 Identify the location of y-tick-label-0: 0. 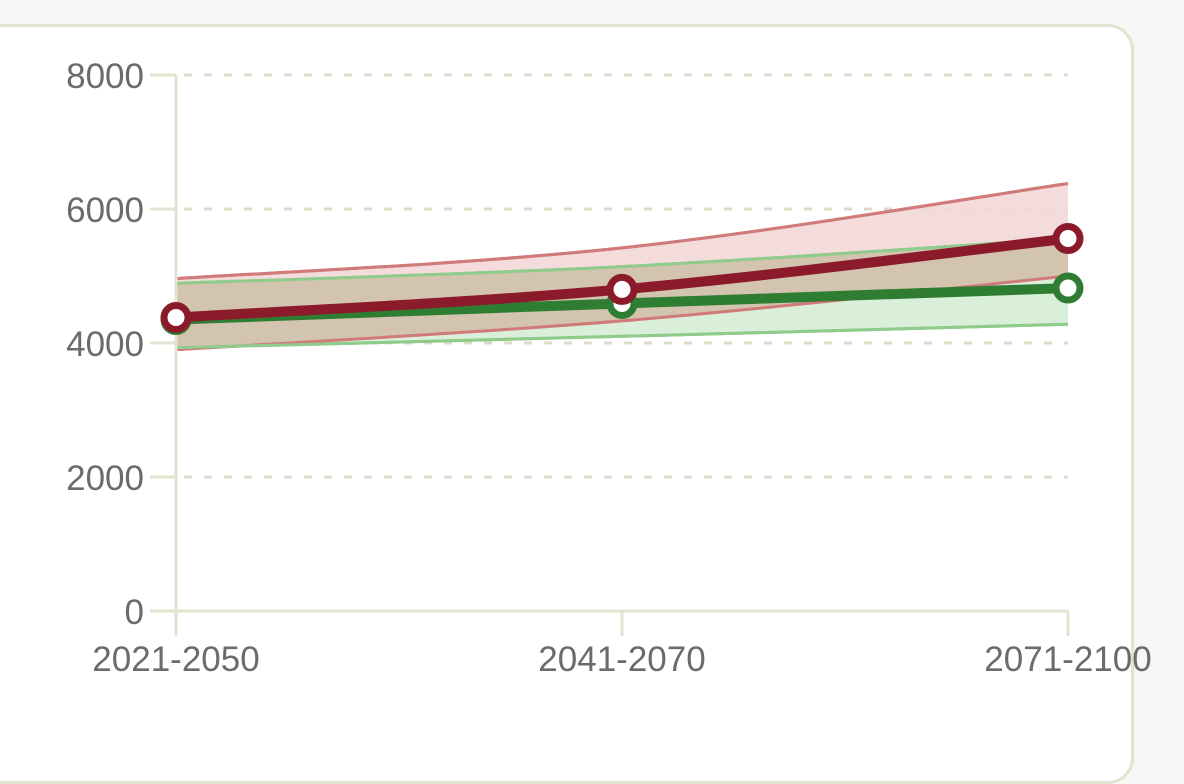
(134, 612).